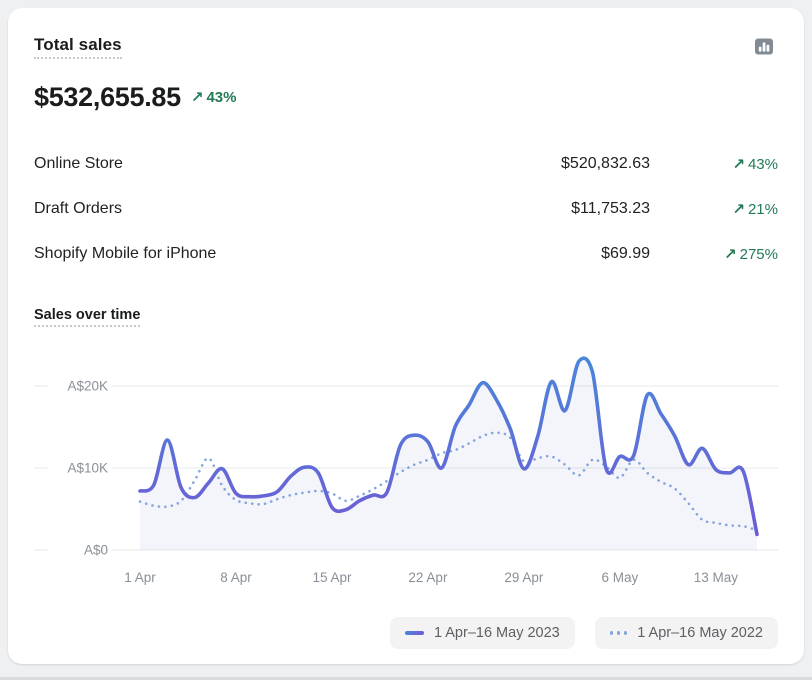 The image size is (812, 680). I want to click on channel-label: Draft Orders, so click(78, 208).